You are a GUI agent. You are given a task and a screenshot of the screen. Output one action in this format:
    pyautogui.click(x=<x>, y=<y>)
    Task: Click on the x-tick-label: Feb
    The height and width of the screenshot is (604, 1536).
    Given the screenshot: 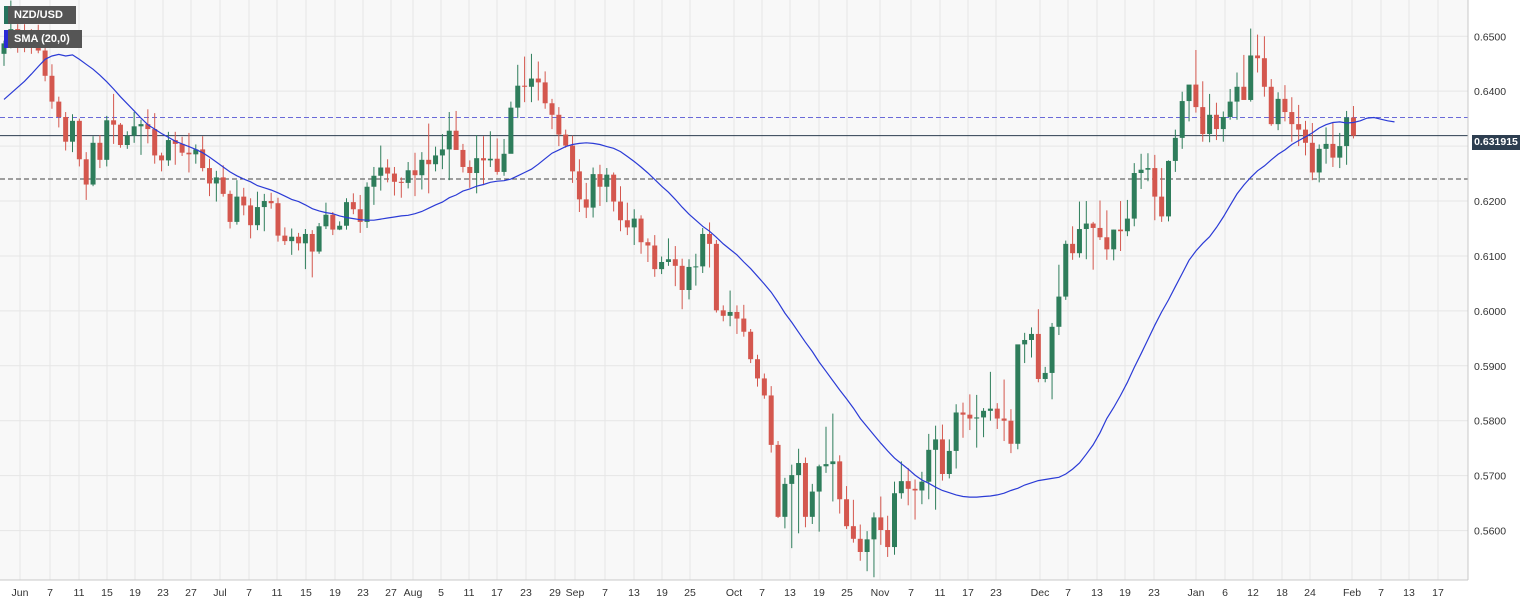 What is the action you would take?
    pyautogui.click(x=1352, y=593)
    